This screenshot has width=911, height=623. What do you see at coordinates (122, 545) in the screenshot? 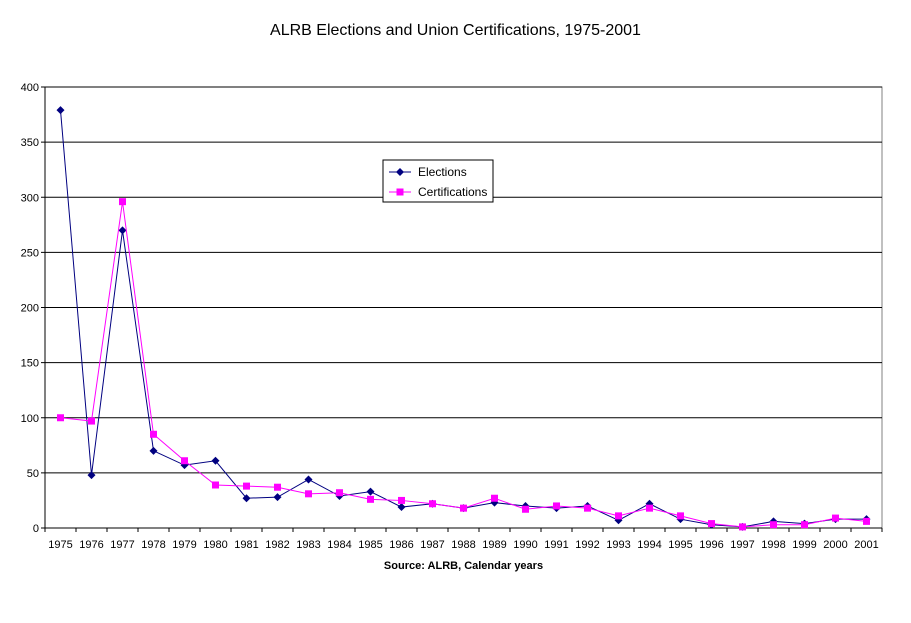
I see `x-tick-label: 1977` at bounding box center [122, 545].